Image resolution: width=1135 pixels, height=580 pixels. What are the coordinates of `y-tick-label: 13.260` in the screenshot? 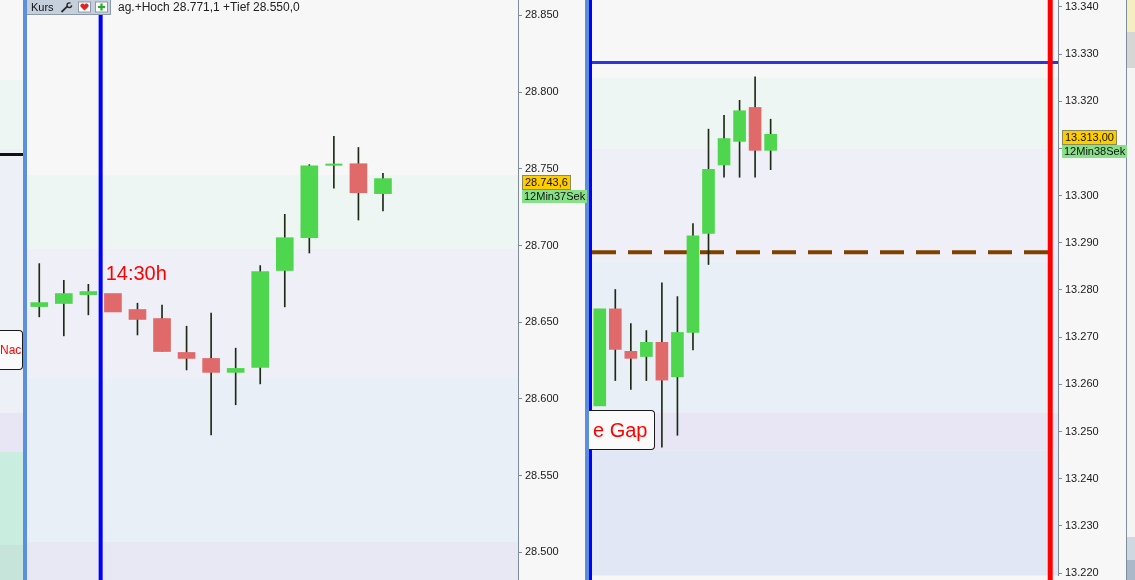 It's located at (1082, 383).